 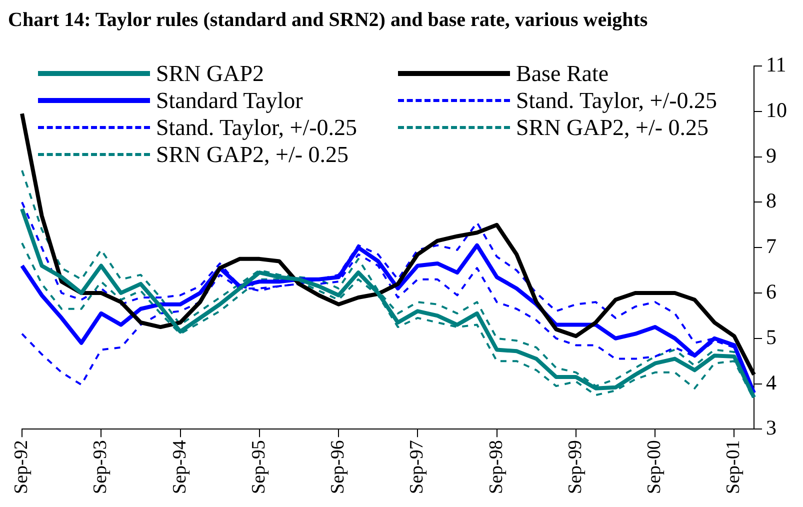 What do you see at coordinates (771, 200) in the screenshot?
I see `y-tick-label: 8` at bounding box center [771, 200].